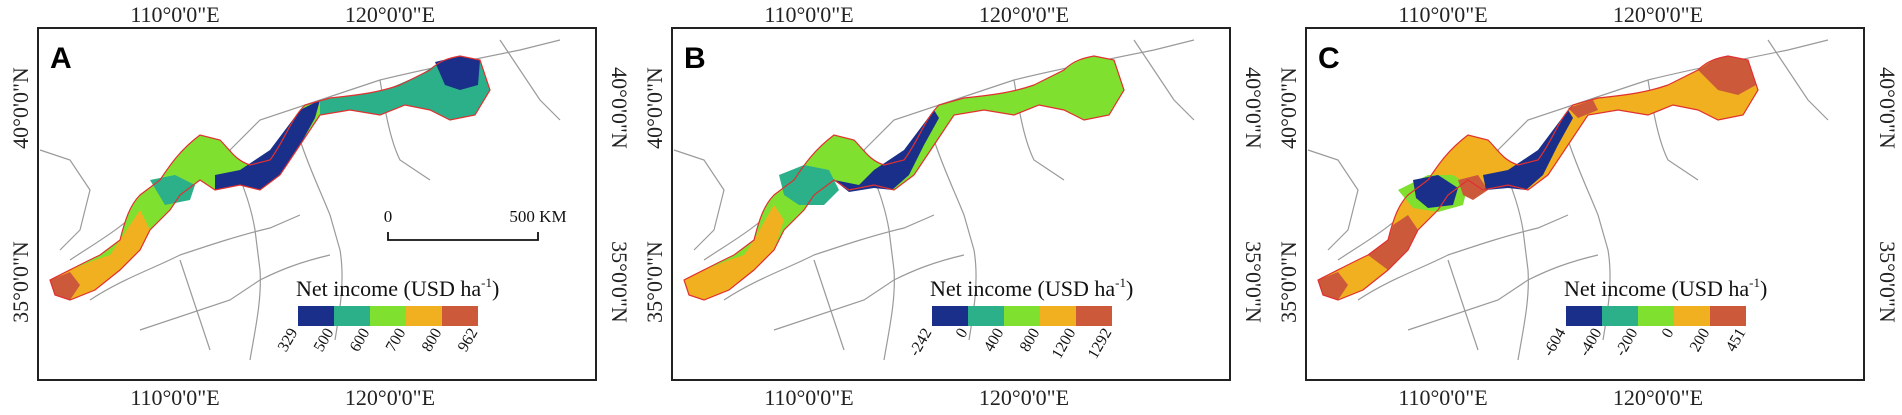  Describe the element at coordinates (1538, 178) in the screenshot. I see `net-income-belt-c` at that location.